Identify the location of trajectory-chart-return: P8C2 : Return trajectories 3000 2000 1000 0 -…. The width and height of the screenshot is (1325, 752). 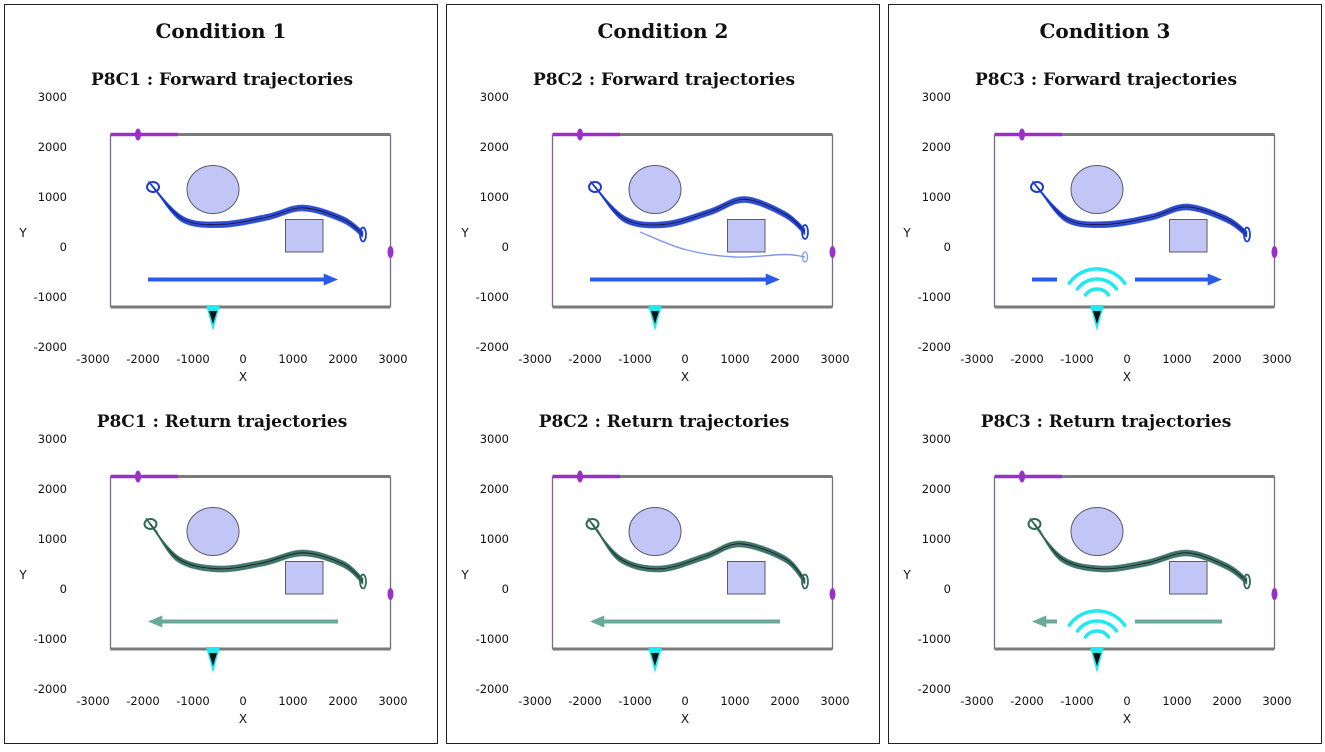
(654, 569).